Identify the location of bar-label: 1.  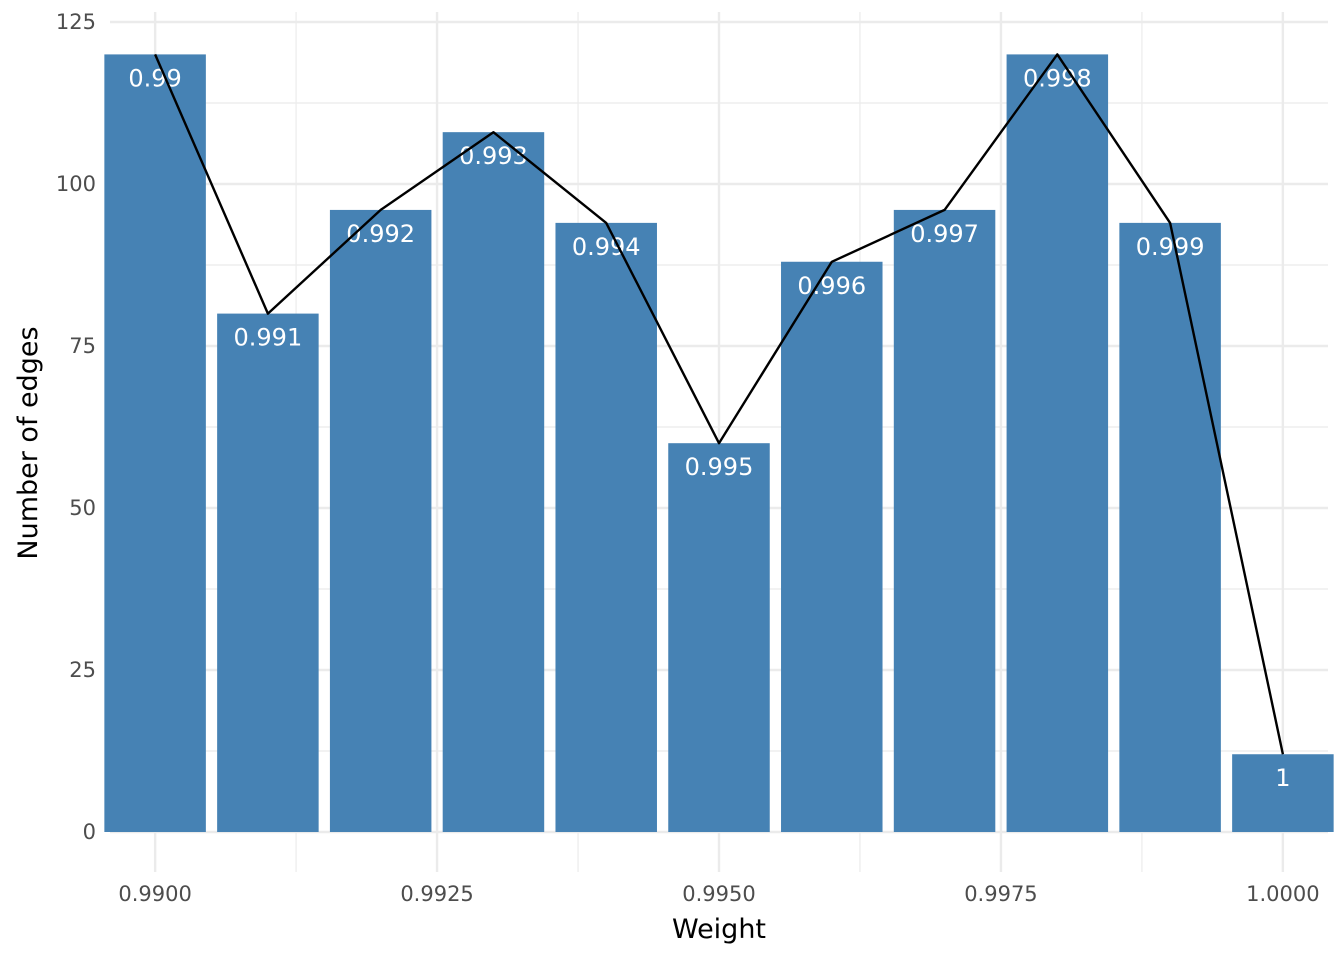
(1282, 778).